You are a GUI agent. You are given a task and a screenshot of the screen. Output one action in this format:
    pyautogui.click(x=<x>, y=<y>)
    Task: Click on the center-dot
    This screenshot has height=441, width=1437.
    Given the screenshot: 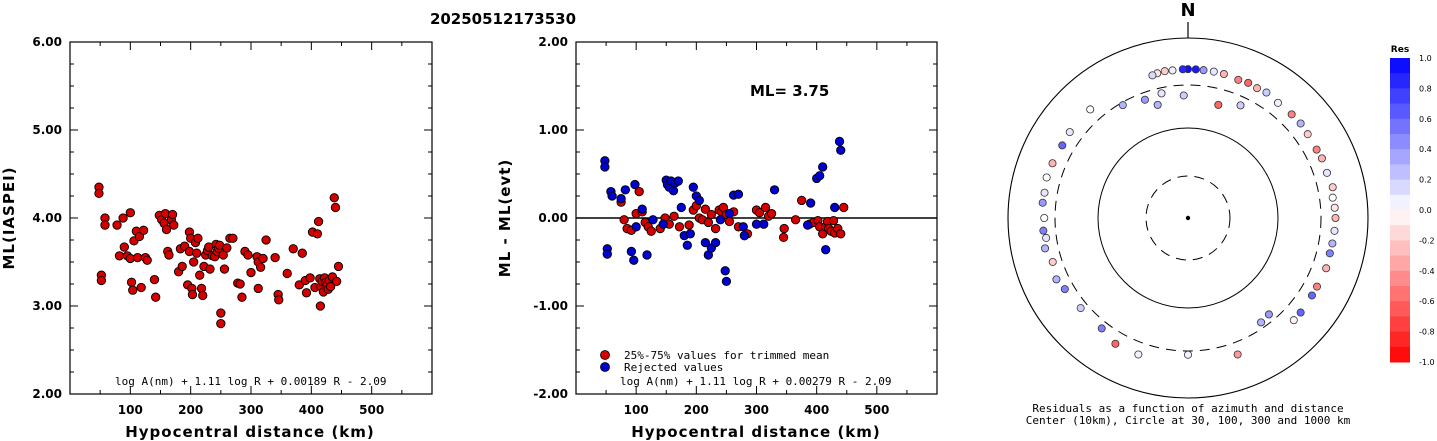 What is the action you would take?
    pyautogui.click(x=1188, y=218)
    